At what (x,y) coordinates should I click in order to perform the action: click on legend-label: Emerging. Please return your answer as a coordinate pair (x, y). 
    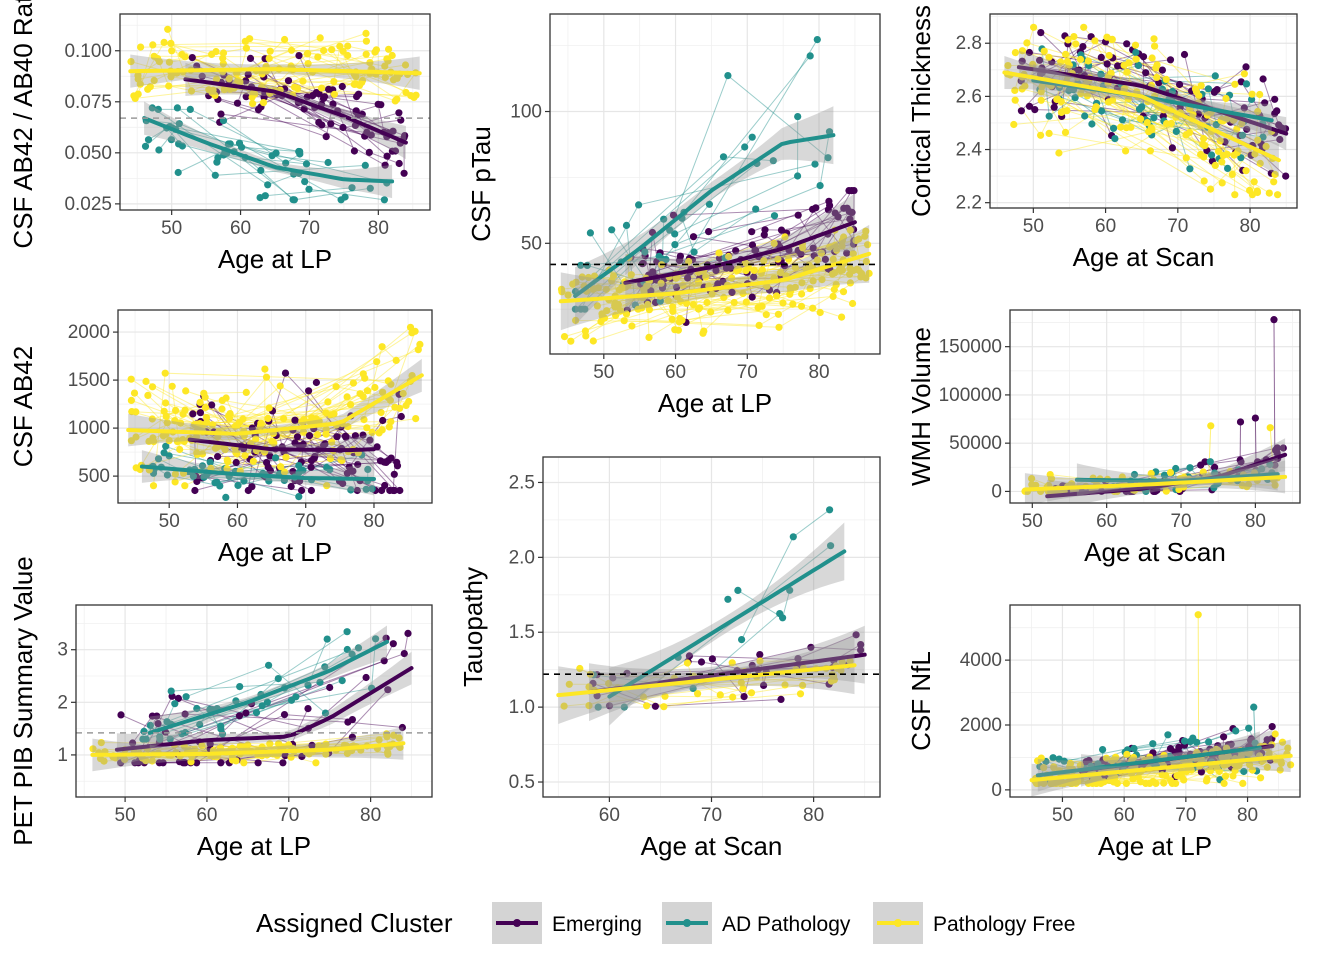
    Looking at the image, I should click on (597, 924).